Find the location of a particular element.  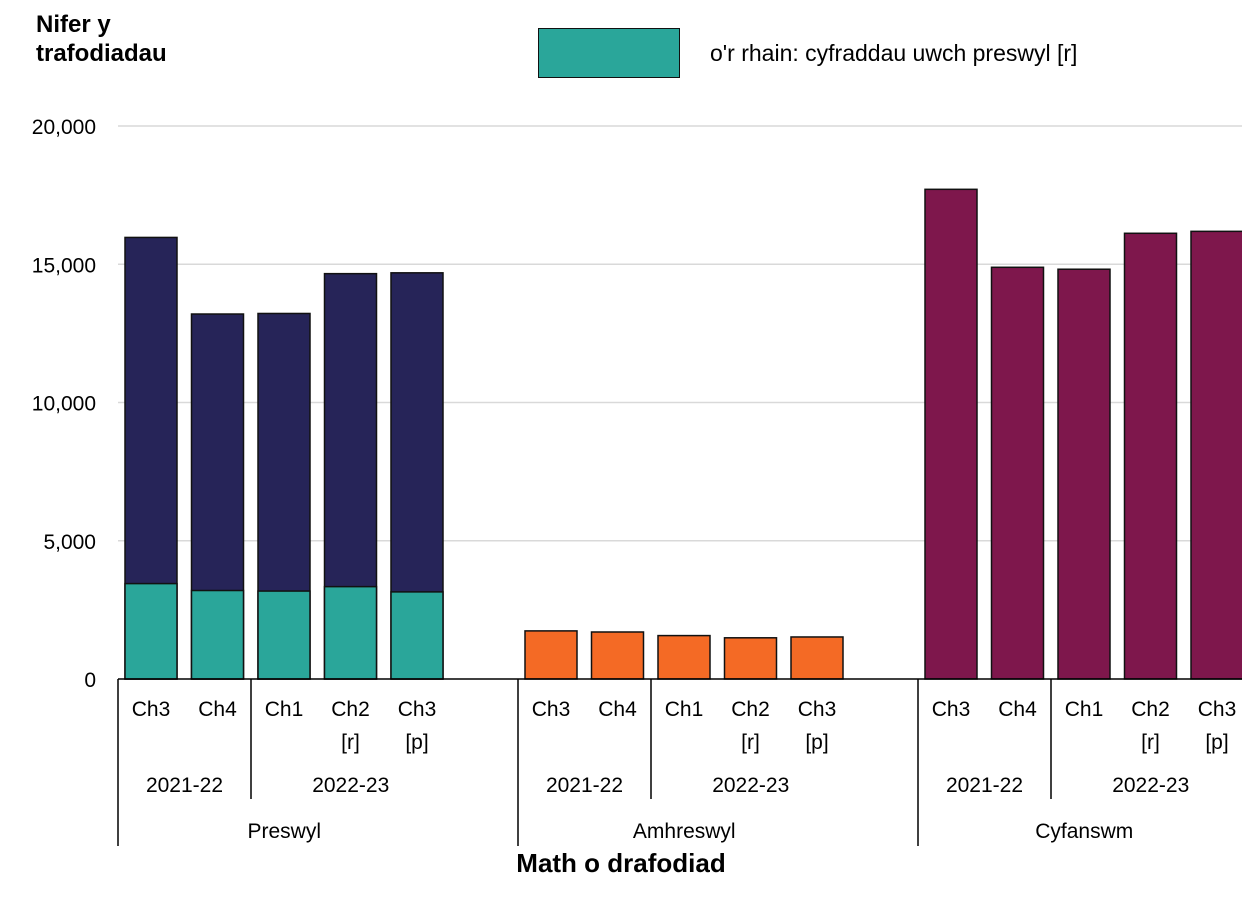

x-axis-title: Math o drafodiad is located at coordinates (621, 863).